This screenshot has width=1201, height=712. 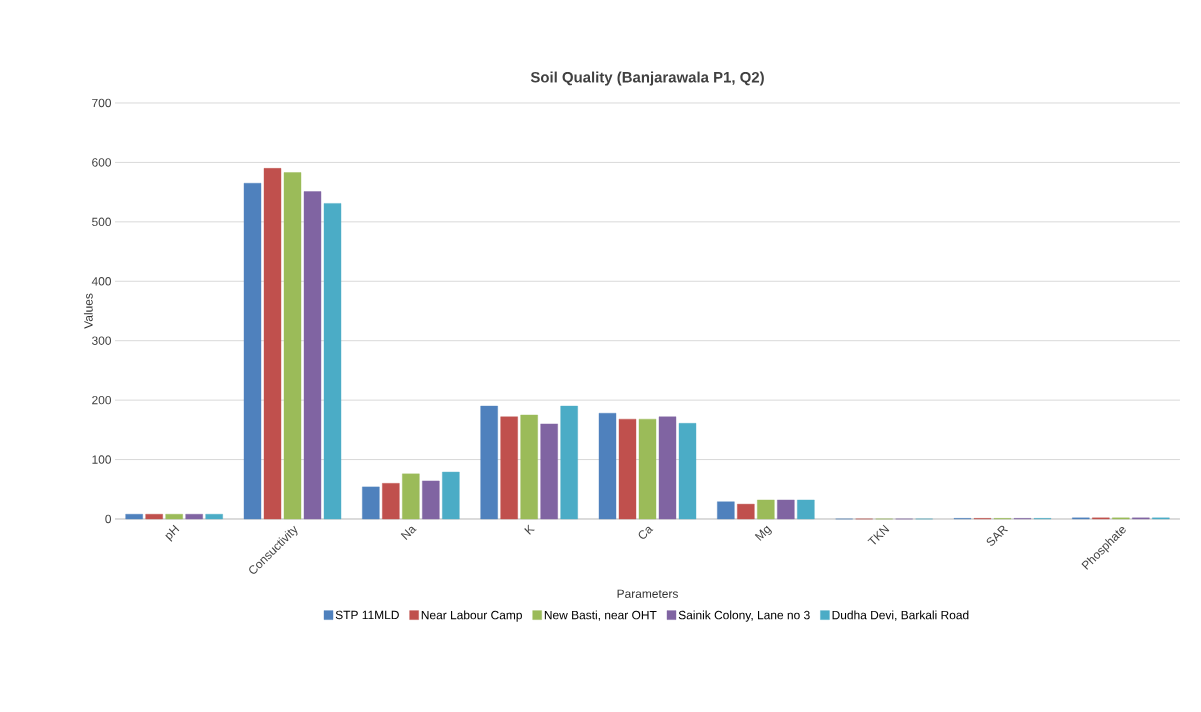 What do you see at coordinates (600, 615) in the screenshot?
I see `legend-label: New Basti, near OHT` at bounding box center [600, 615].